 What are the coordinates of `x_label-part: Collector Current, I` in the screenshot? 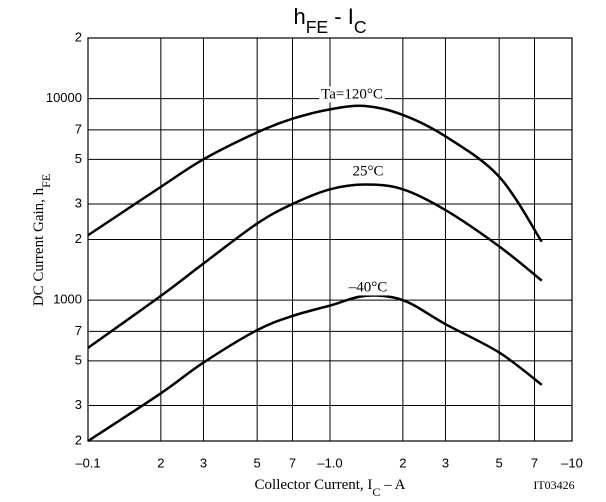 It's located at (314, 485).